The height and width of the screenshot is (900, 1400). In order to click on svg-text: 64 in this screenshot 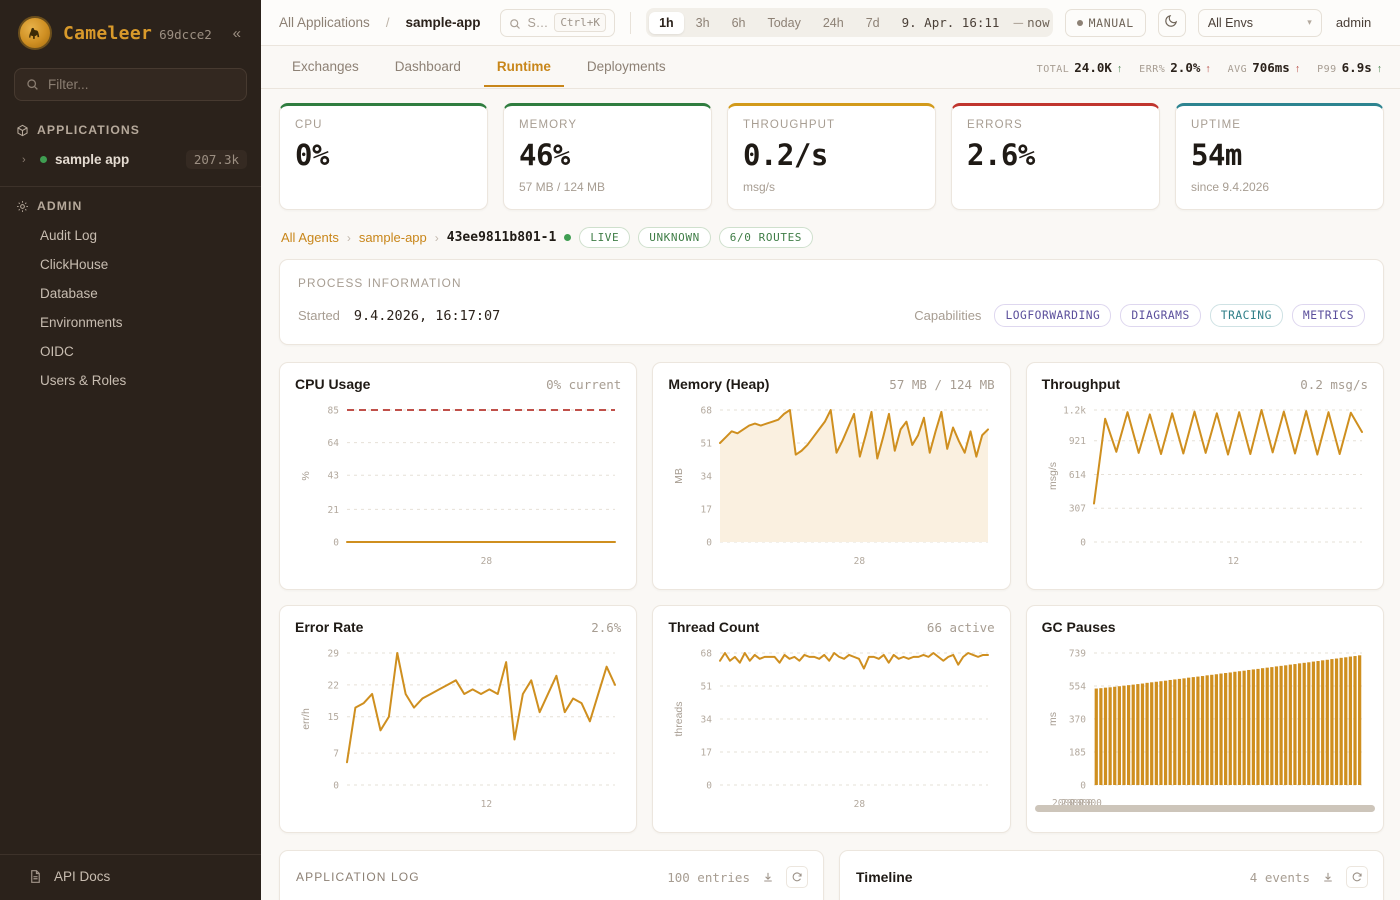, I will do `click(334, 443)`.